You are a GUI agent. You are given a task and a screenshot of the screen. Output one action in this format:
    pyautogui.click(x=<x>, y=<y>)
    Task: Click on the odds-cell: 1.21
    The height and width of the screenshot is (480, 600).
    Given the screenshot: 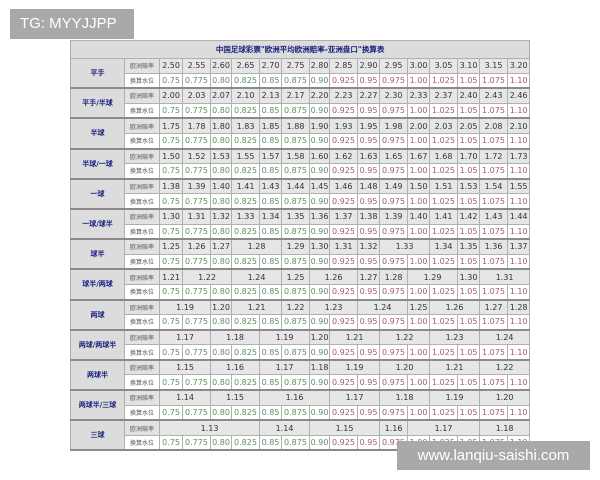 What is the action you would take?
    pyautogui.click(x=454, y=367)
    